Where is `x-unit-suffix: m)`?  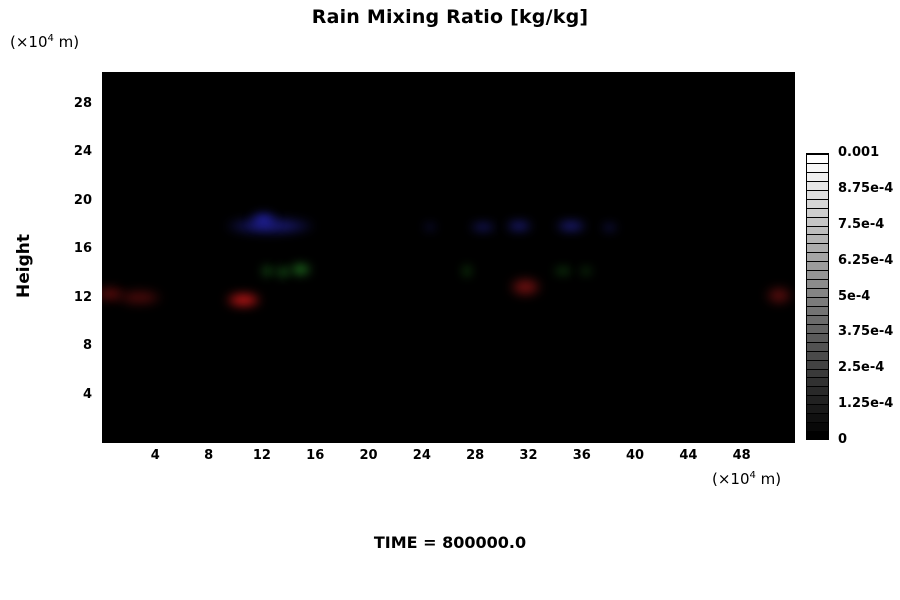 x-unit-suffix: m) is located at coordinates (768, 479).